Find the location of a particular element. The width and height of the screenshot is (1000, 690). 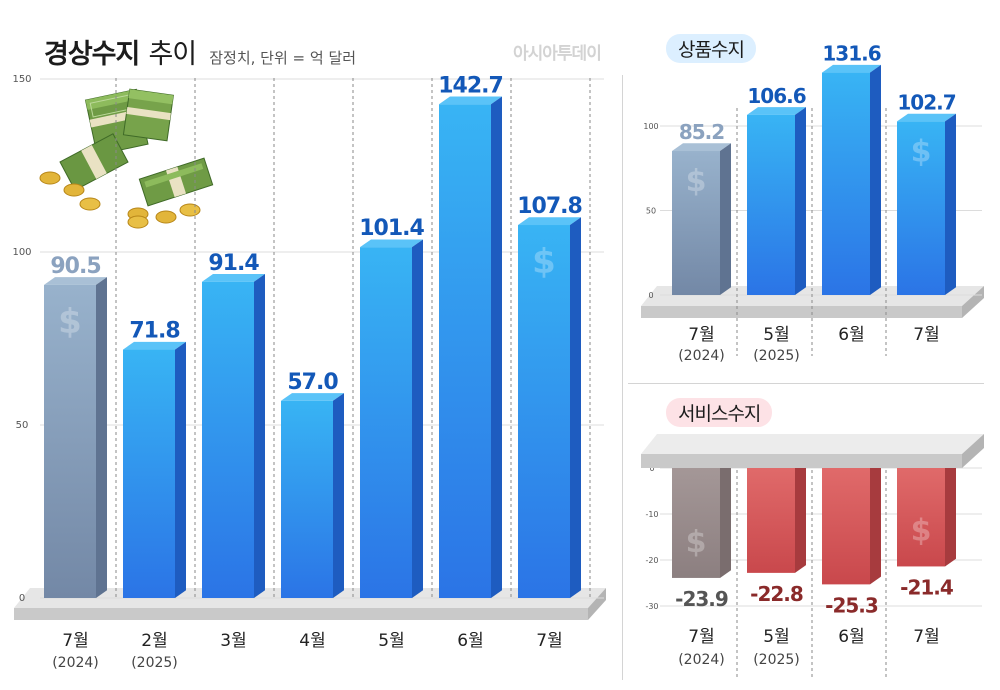

value-label: 106.6 is located at coordinates (776, 96).